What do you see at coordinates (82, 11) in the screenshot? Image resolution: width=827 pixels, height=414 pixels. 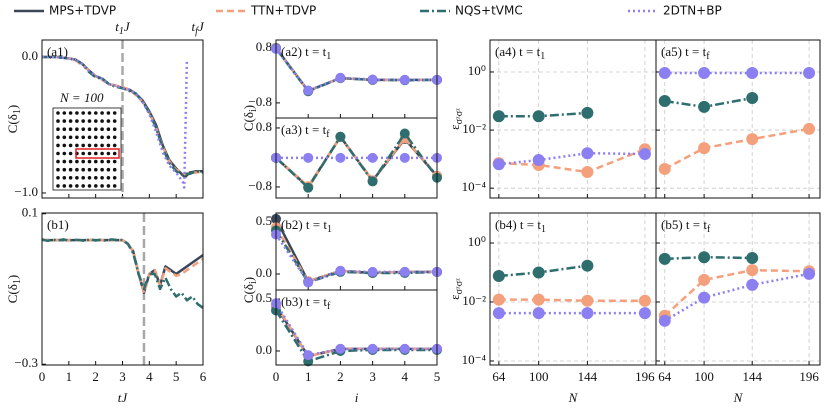 I see `legend-label: MPS+TDVP` at bounding box center [82, 11].